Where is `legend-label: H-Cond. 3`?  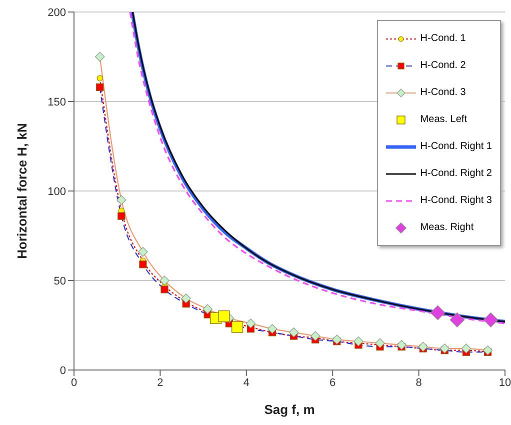 legend-label: H-Cond. 3 is located at coordinates (443, 92).